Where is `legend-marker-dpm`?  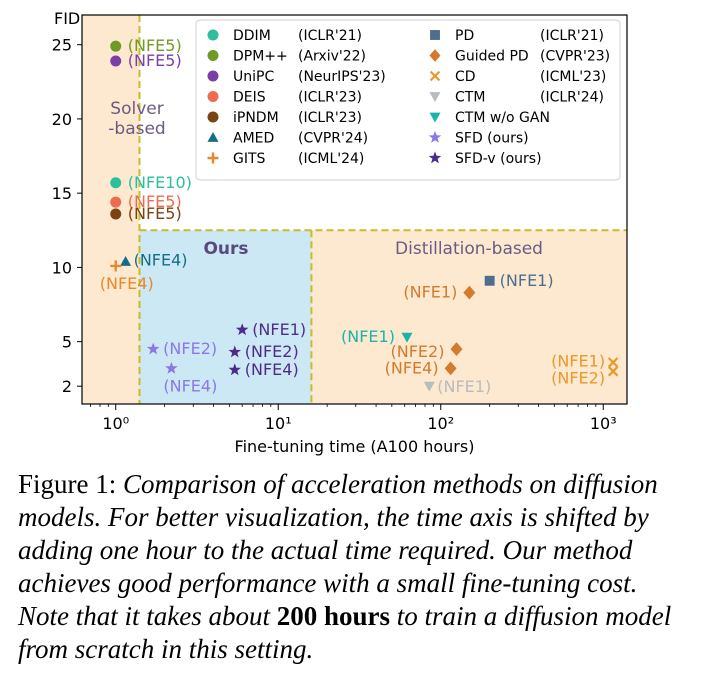
legend-marker-dpm is located at coordinates (213, 55).